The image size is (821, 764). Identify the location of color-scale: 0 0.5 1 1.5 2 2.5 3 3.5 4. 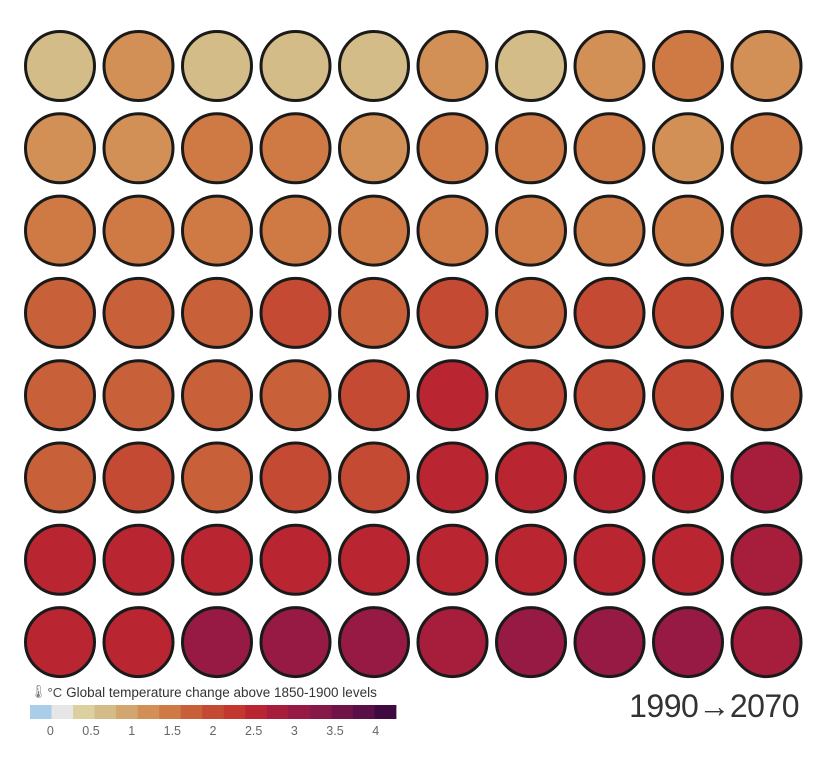
(213, 721).